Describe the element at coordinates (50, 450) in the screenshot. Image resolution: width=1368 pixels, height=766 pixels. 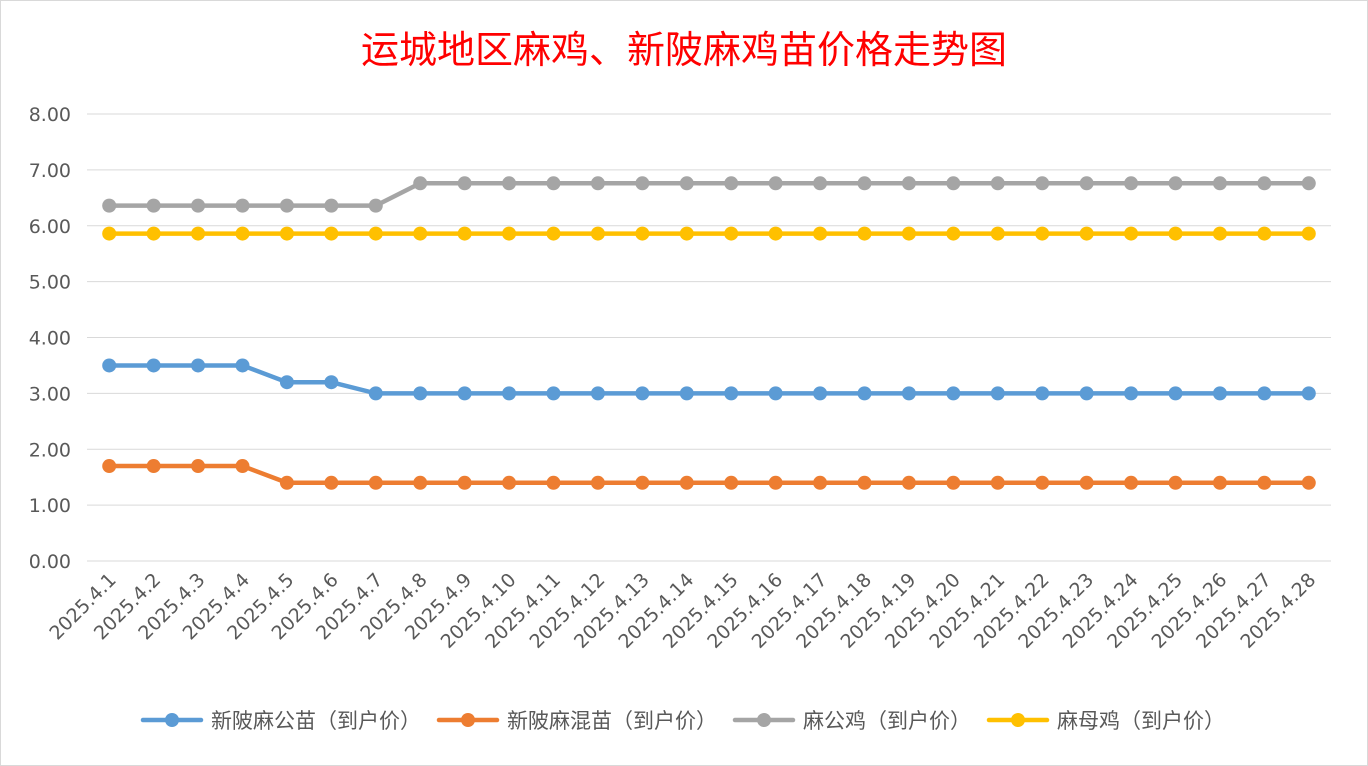
I see `y-tick-label: 2.00` at that location.